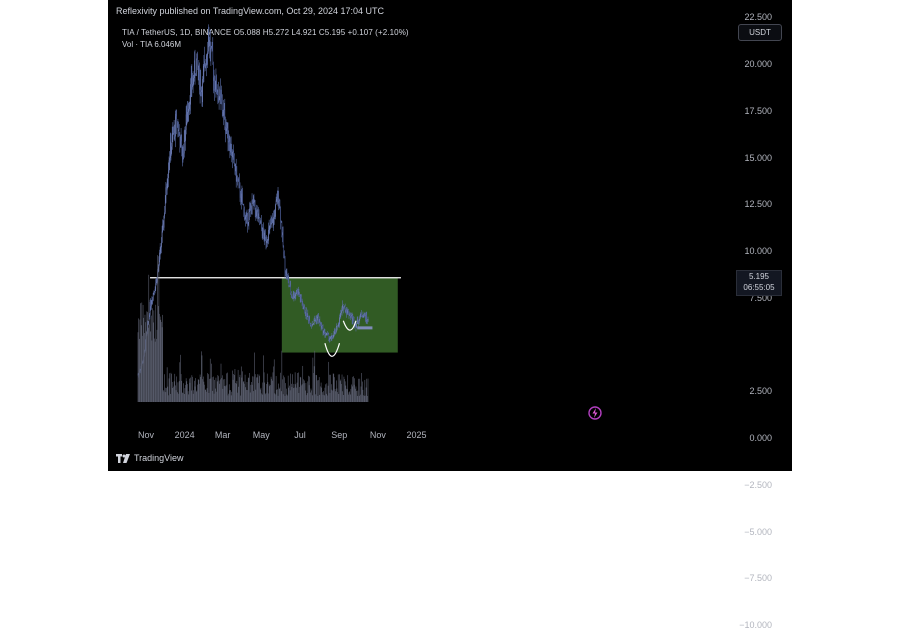 This screenshot has height=630, width=900. I want to click on time-axis-label: Mar, so click(222, 435).